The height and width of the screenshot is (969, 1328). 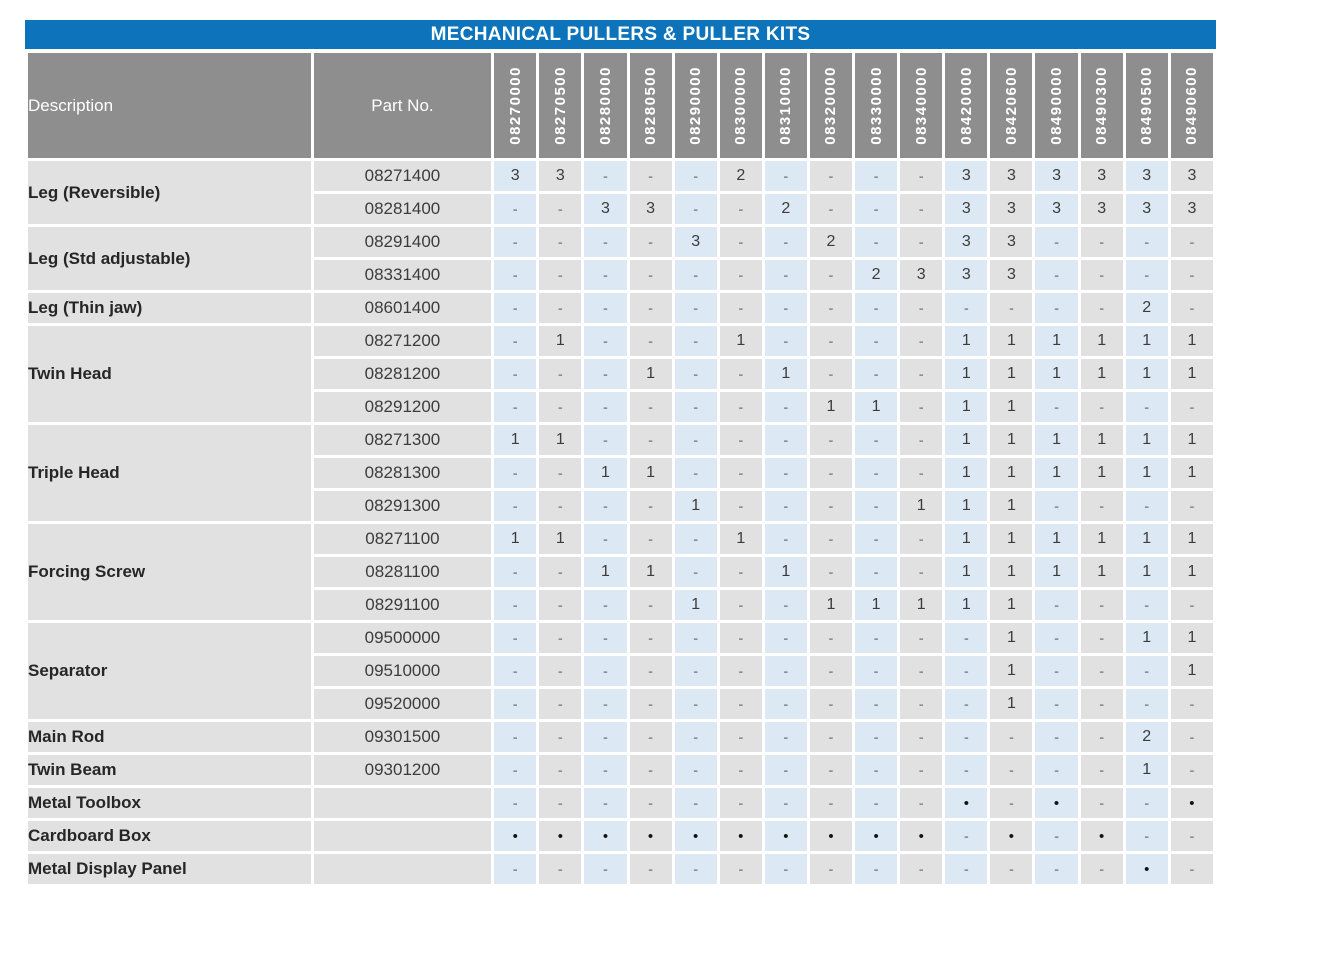 What do you see at coordinates (402, 308) in the screenshot?
I see `part-number-cell: 08601400` at bounding box center [402, 308].